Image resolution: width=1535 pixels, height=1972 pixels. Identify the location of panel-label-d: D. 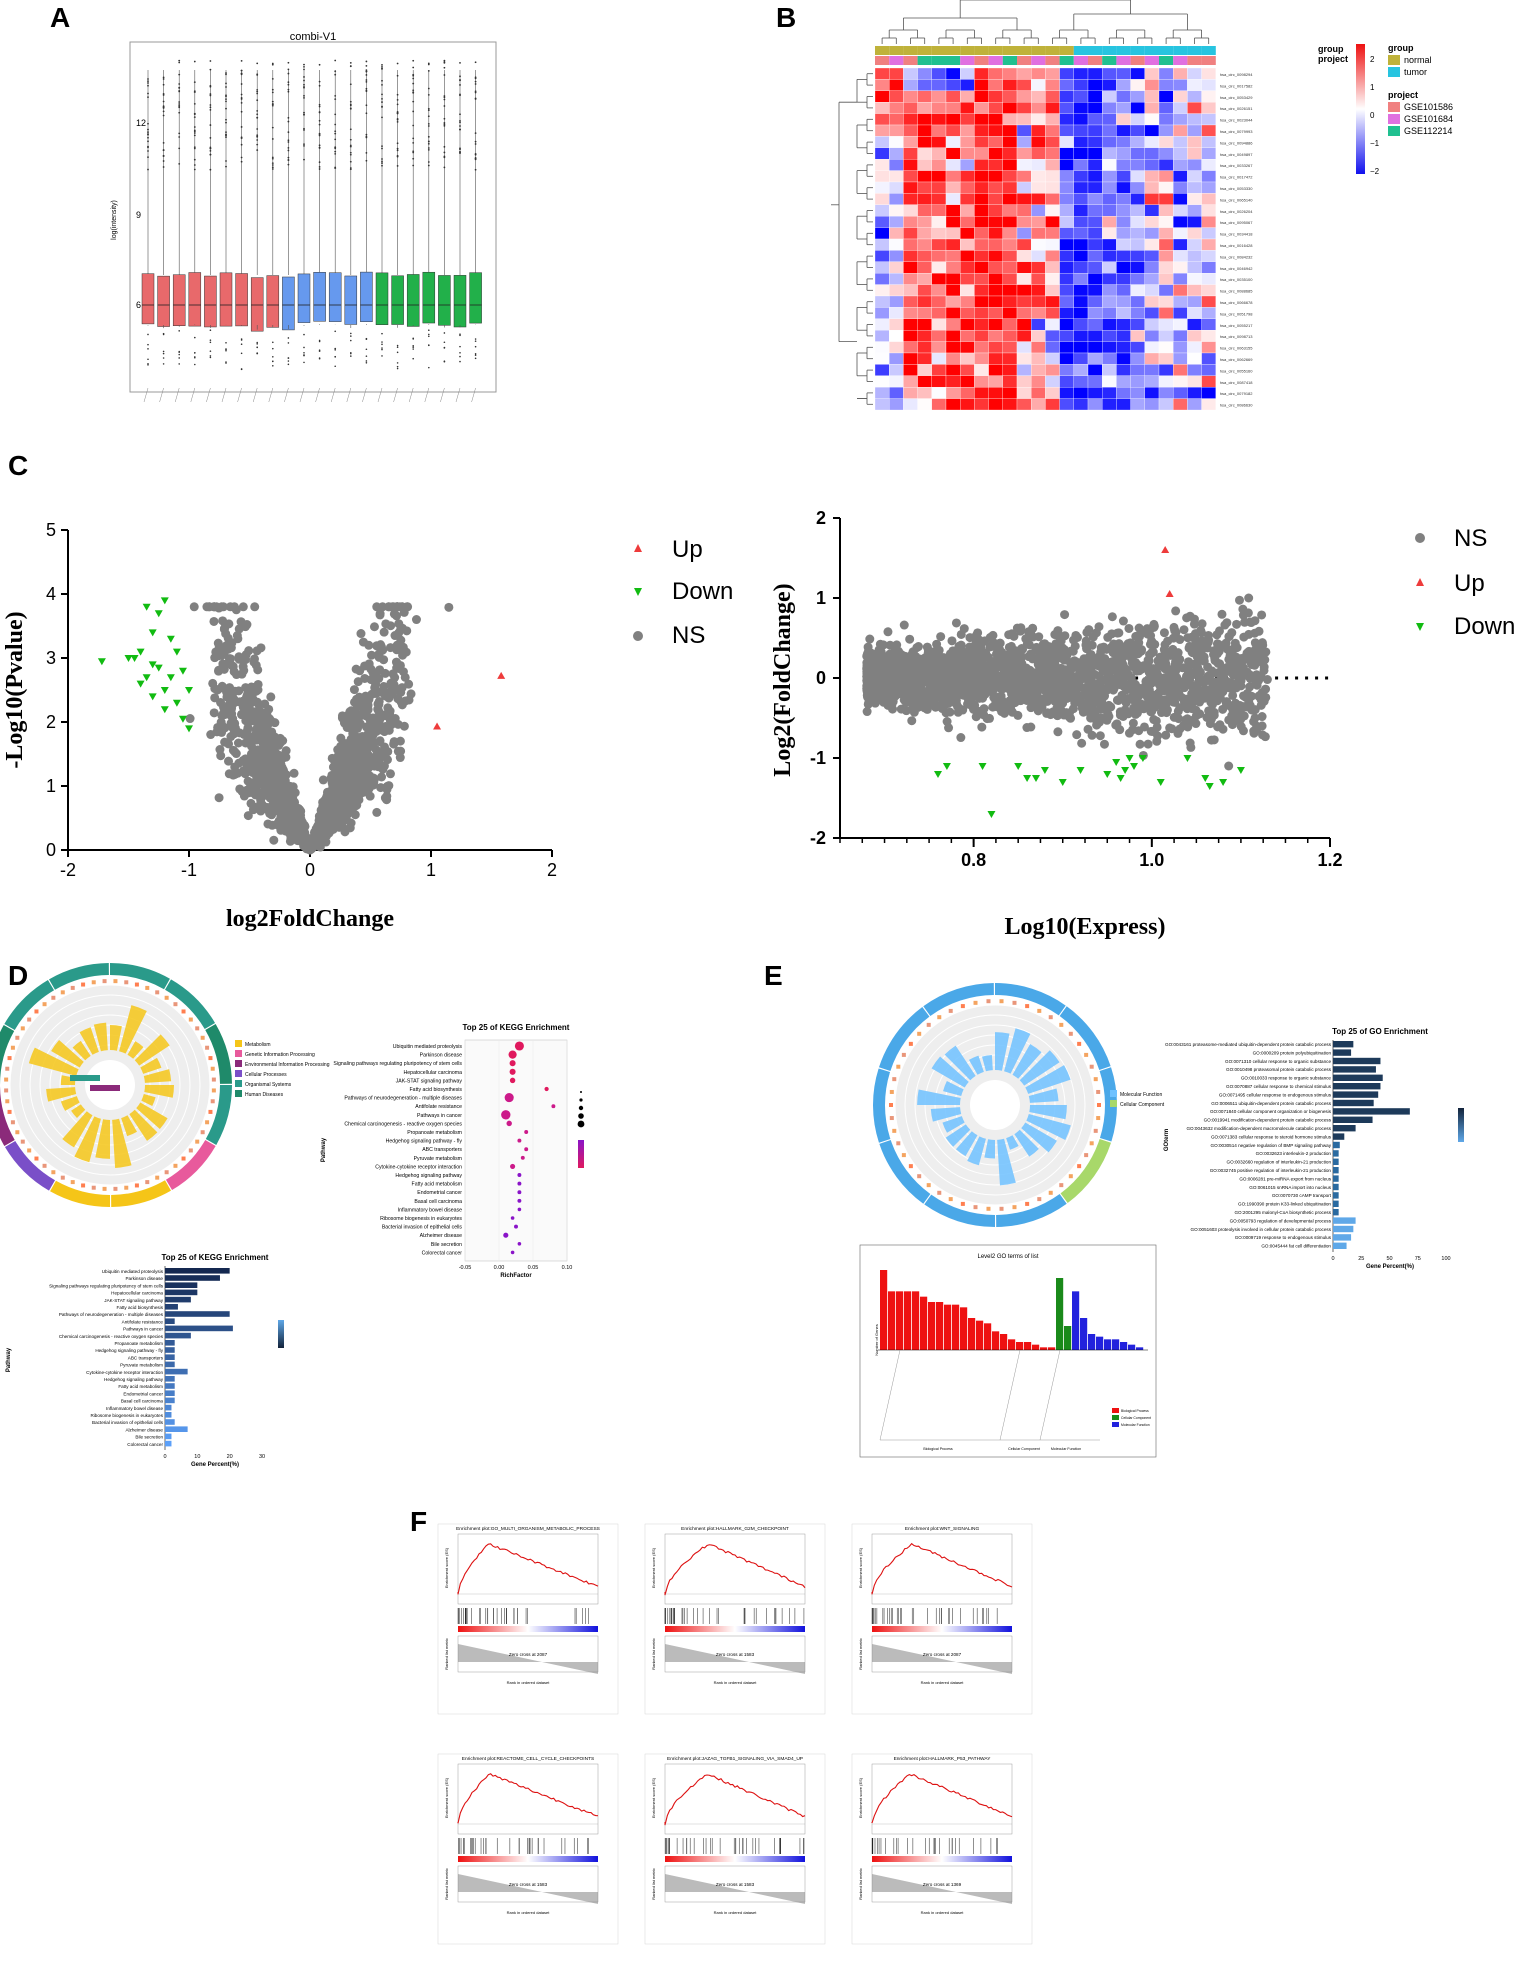
(18, 975).